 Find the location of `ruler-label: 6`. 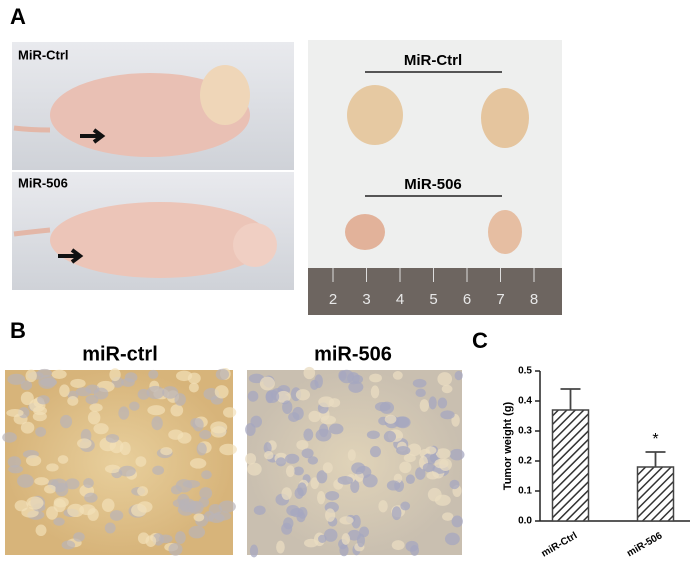

ruler-label: 6 is located at coordinates (467, 299).